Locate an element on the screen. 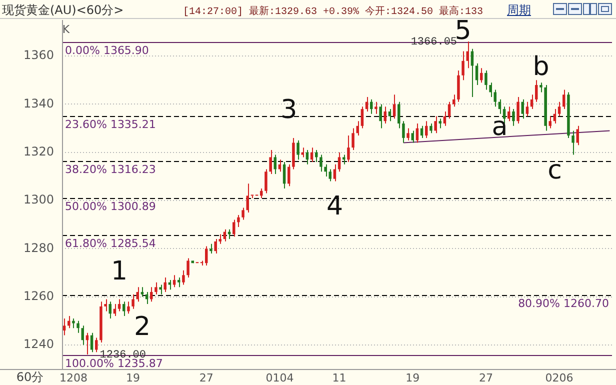  x-tick-label: 0104 is located at coordinates (280, 377).